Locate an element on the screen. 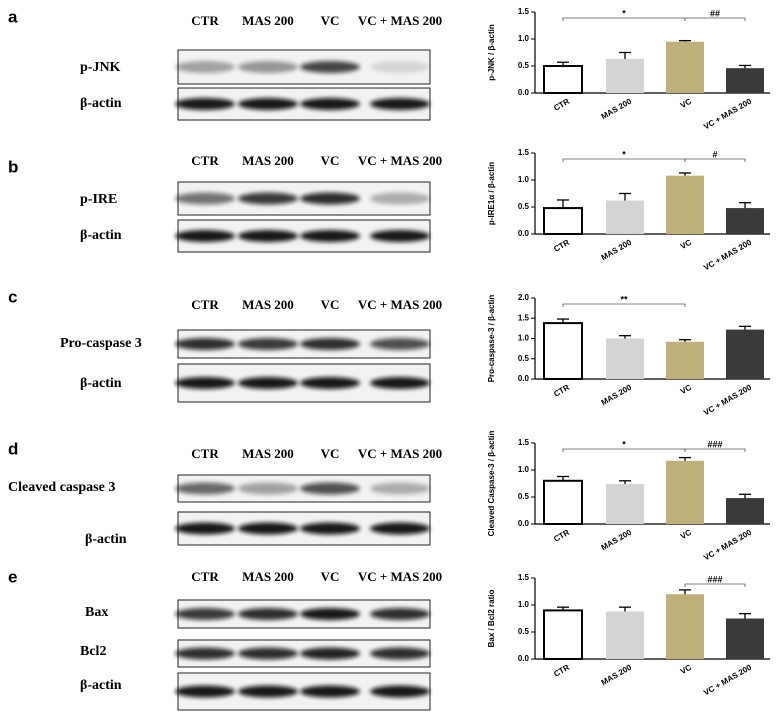  significance-label: * is located at coordinates (624, 444).